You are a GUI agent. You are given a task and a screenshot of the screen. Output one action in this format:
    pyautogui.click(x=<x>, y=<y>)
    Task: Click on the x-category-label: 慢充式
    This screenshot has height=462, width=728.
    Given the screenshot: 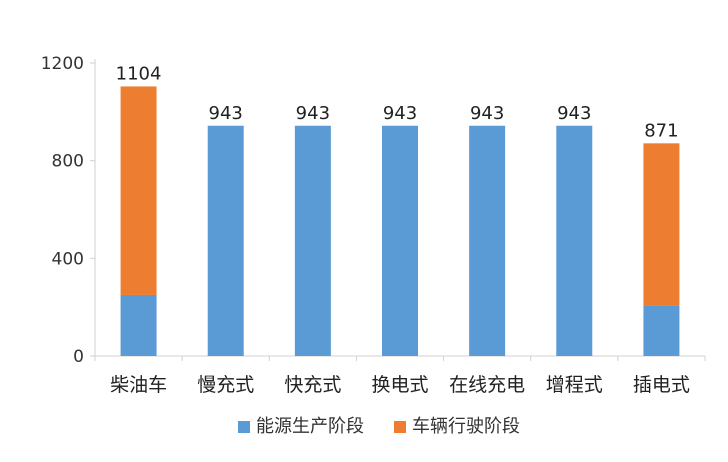 What is the action you would take?
    pyautogui.click(x=225, y=385)
    